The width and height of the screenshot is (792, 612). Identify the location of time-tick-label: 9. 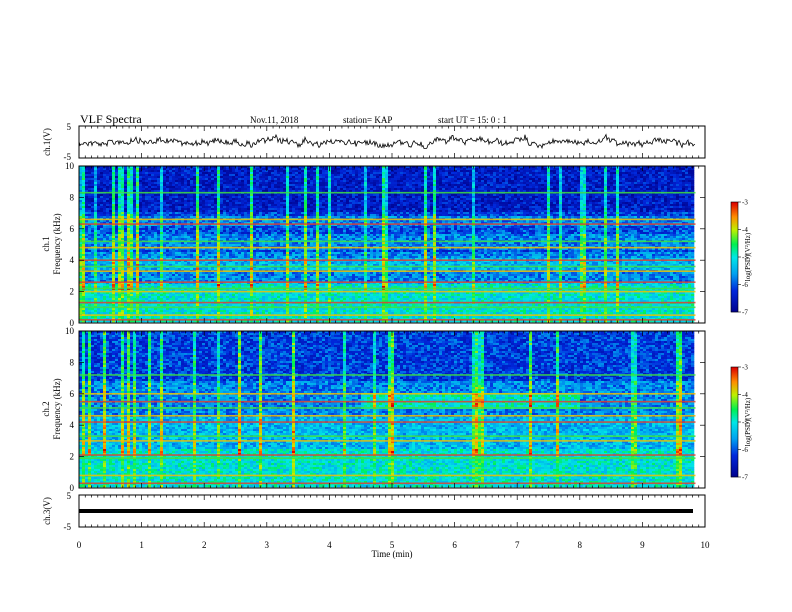
(642, 545).